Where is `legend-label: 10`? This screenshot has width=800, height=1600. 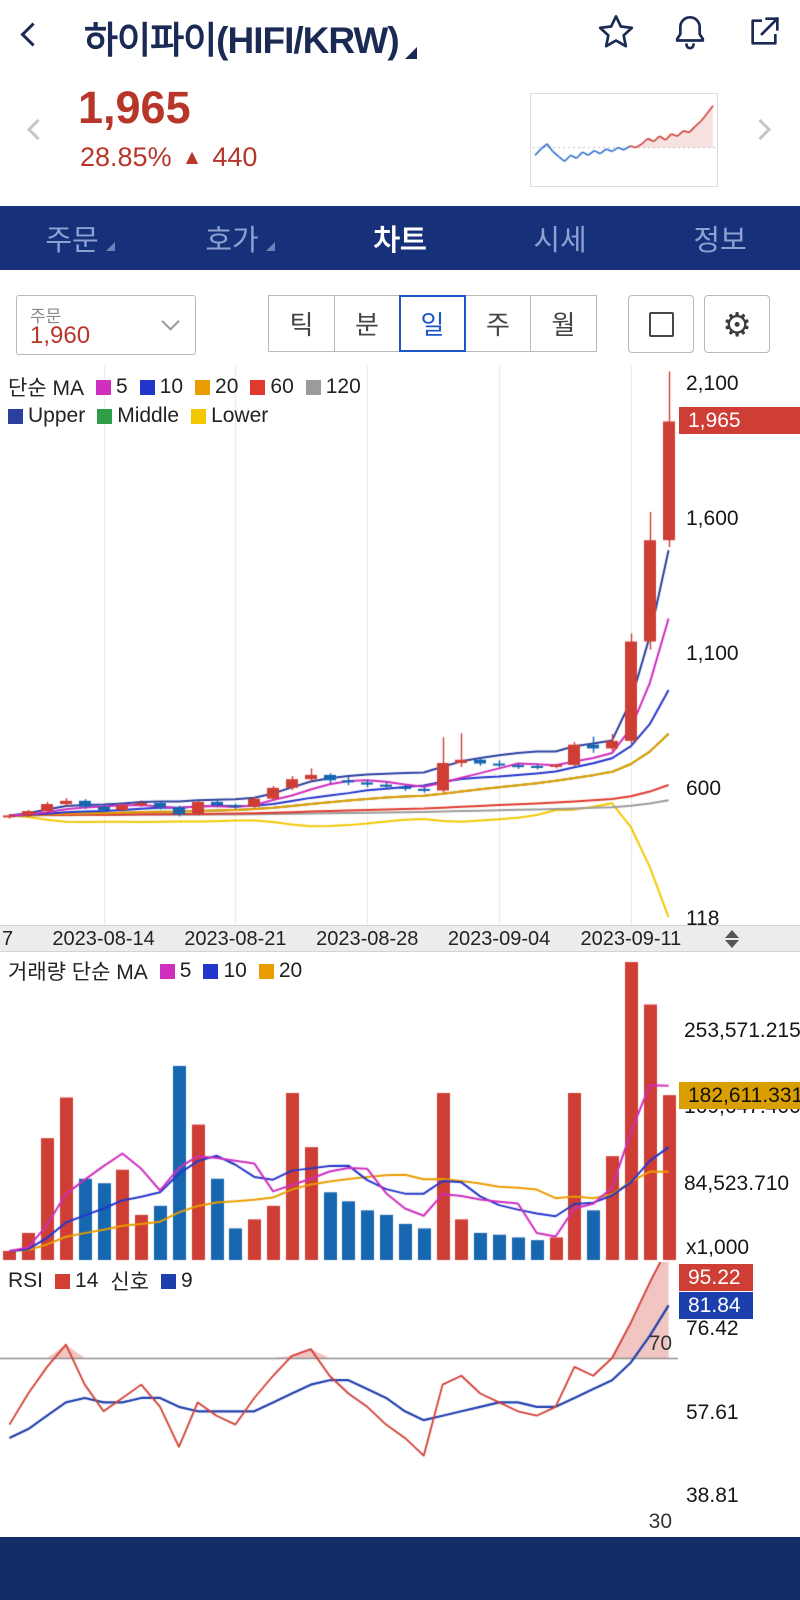 legend-label: 10 is located at coordinates (235, 970).